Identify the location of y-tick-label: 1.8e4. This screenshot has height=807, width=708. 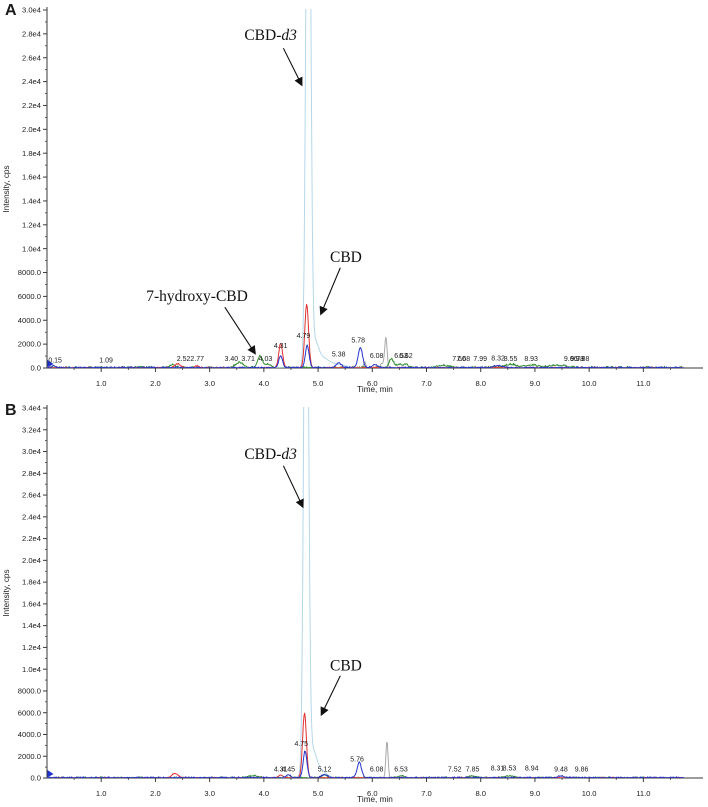
(31, 153).